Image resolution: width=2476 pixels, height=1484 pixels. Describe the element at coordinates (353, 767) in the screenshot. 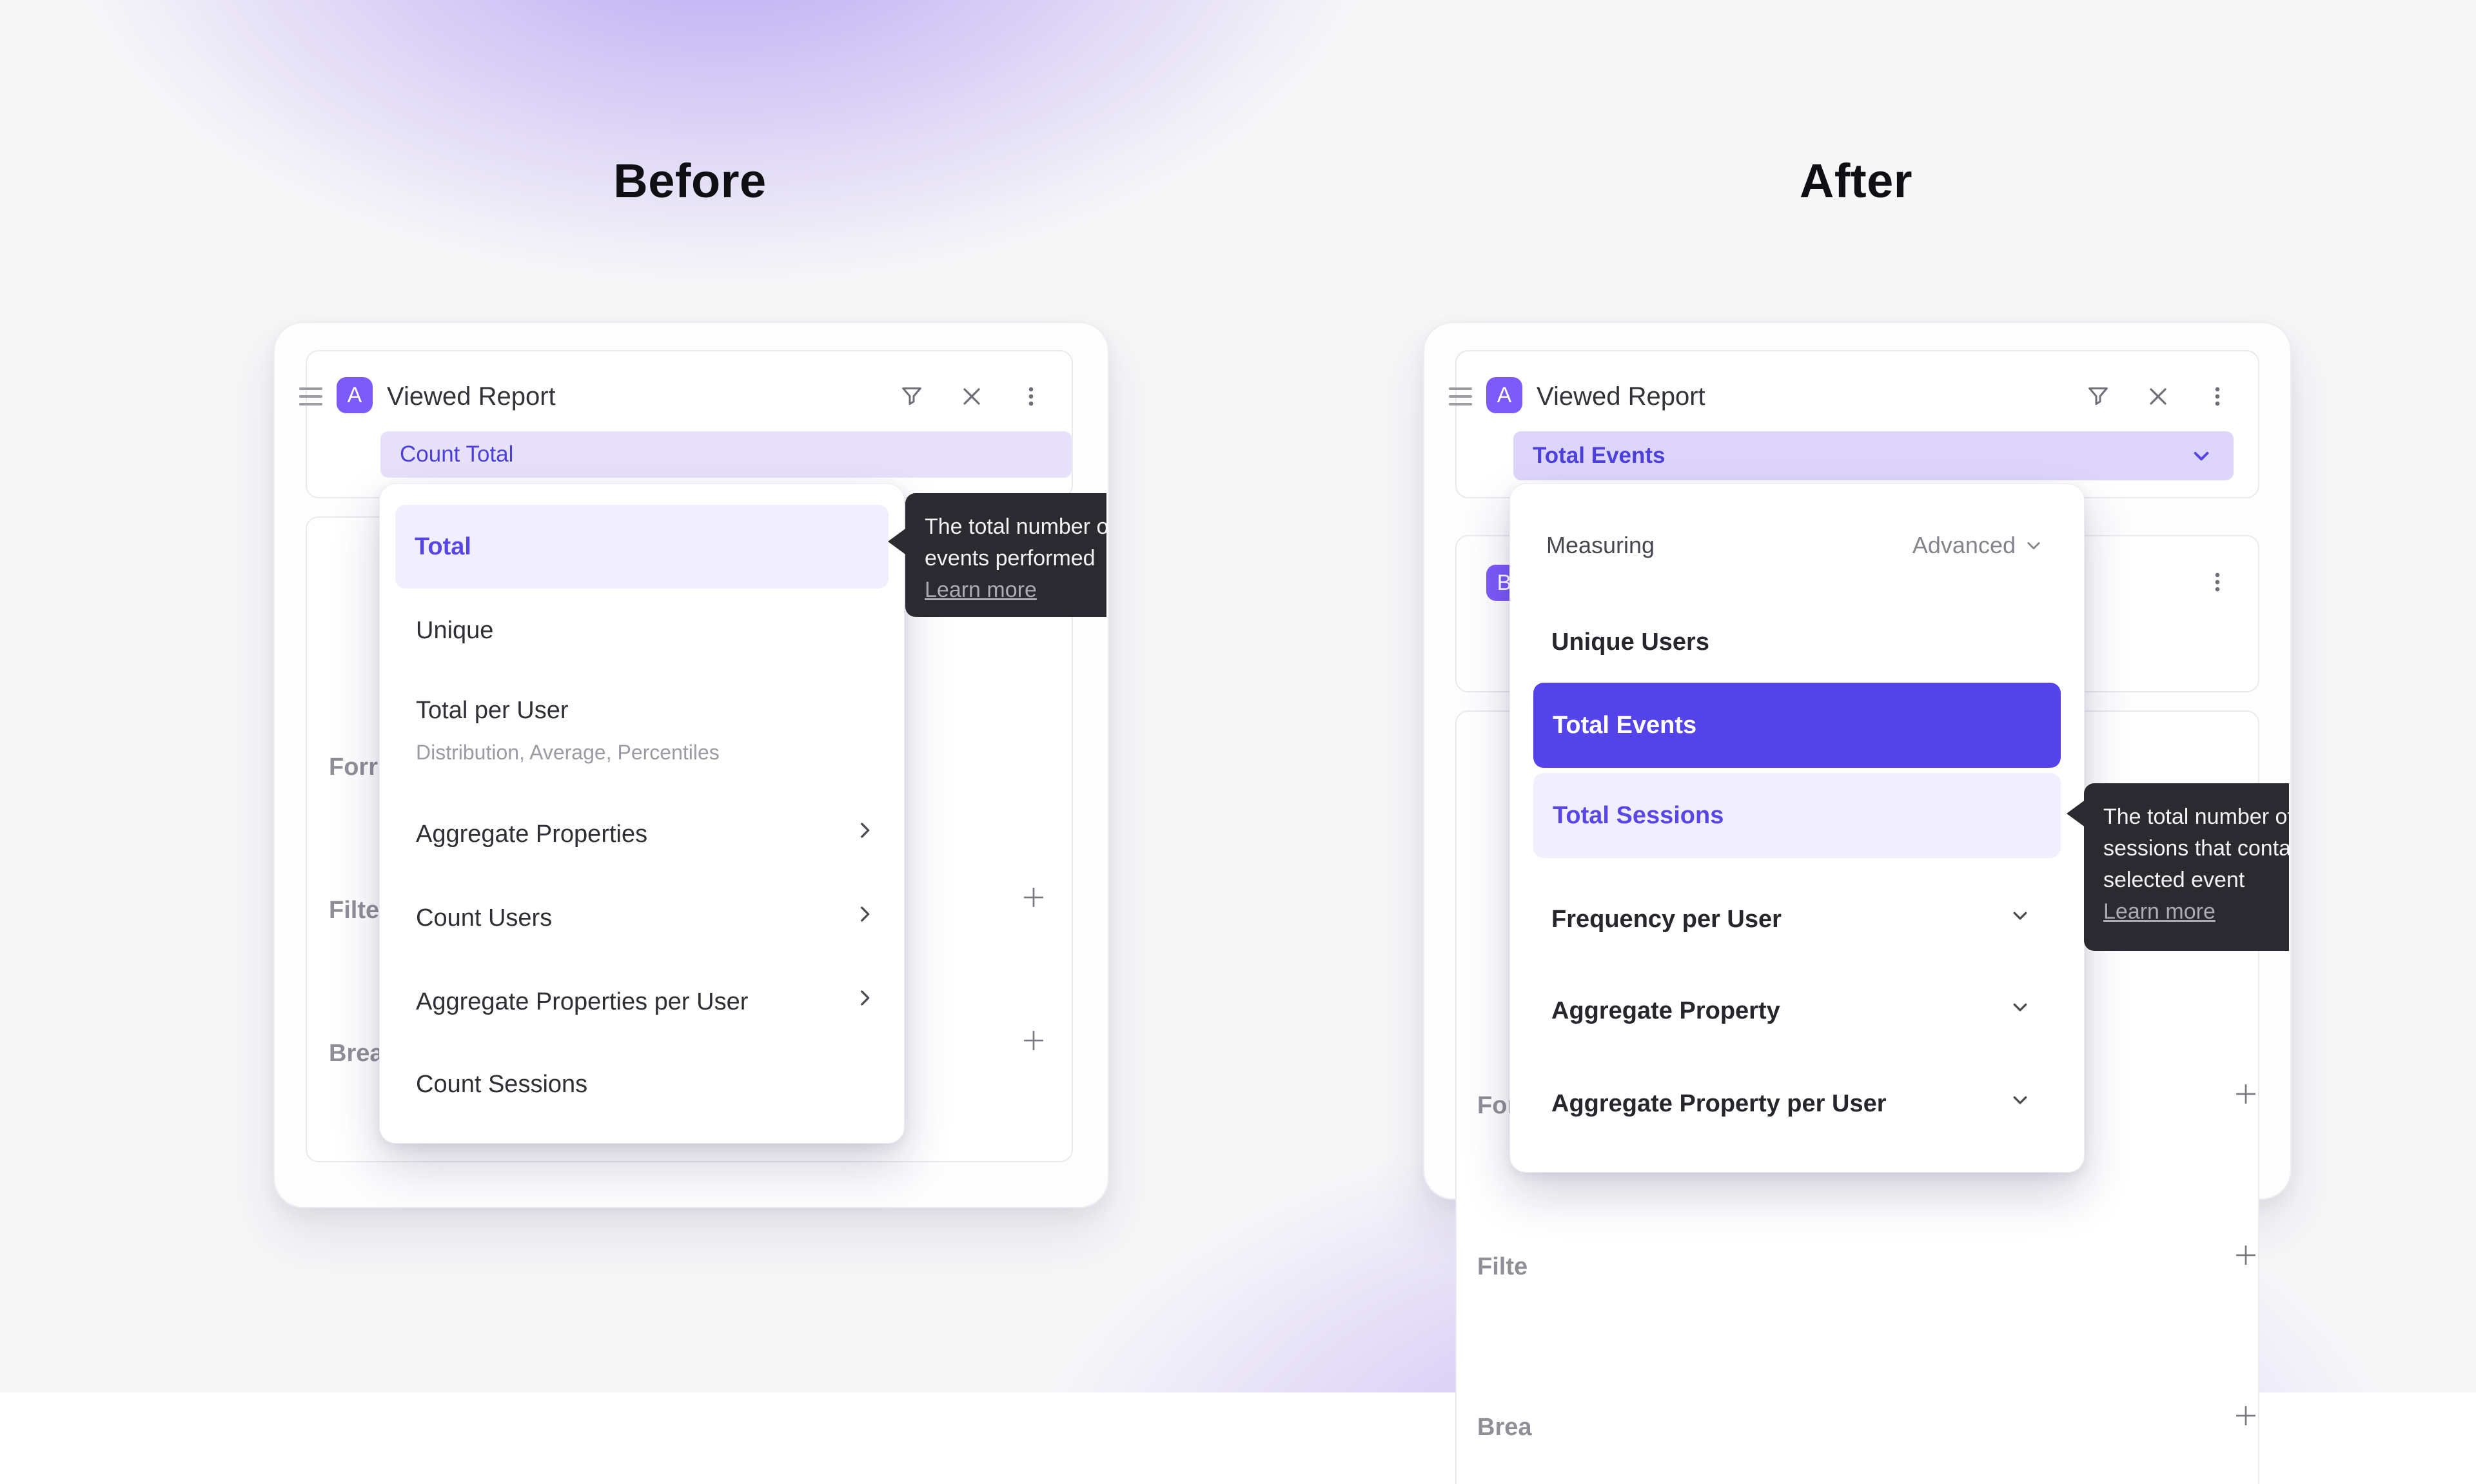

I see `formula-row-label: Forr` at that location.